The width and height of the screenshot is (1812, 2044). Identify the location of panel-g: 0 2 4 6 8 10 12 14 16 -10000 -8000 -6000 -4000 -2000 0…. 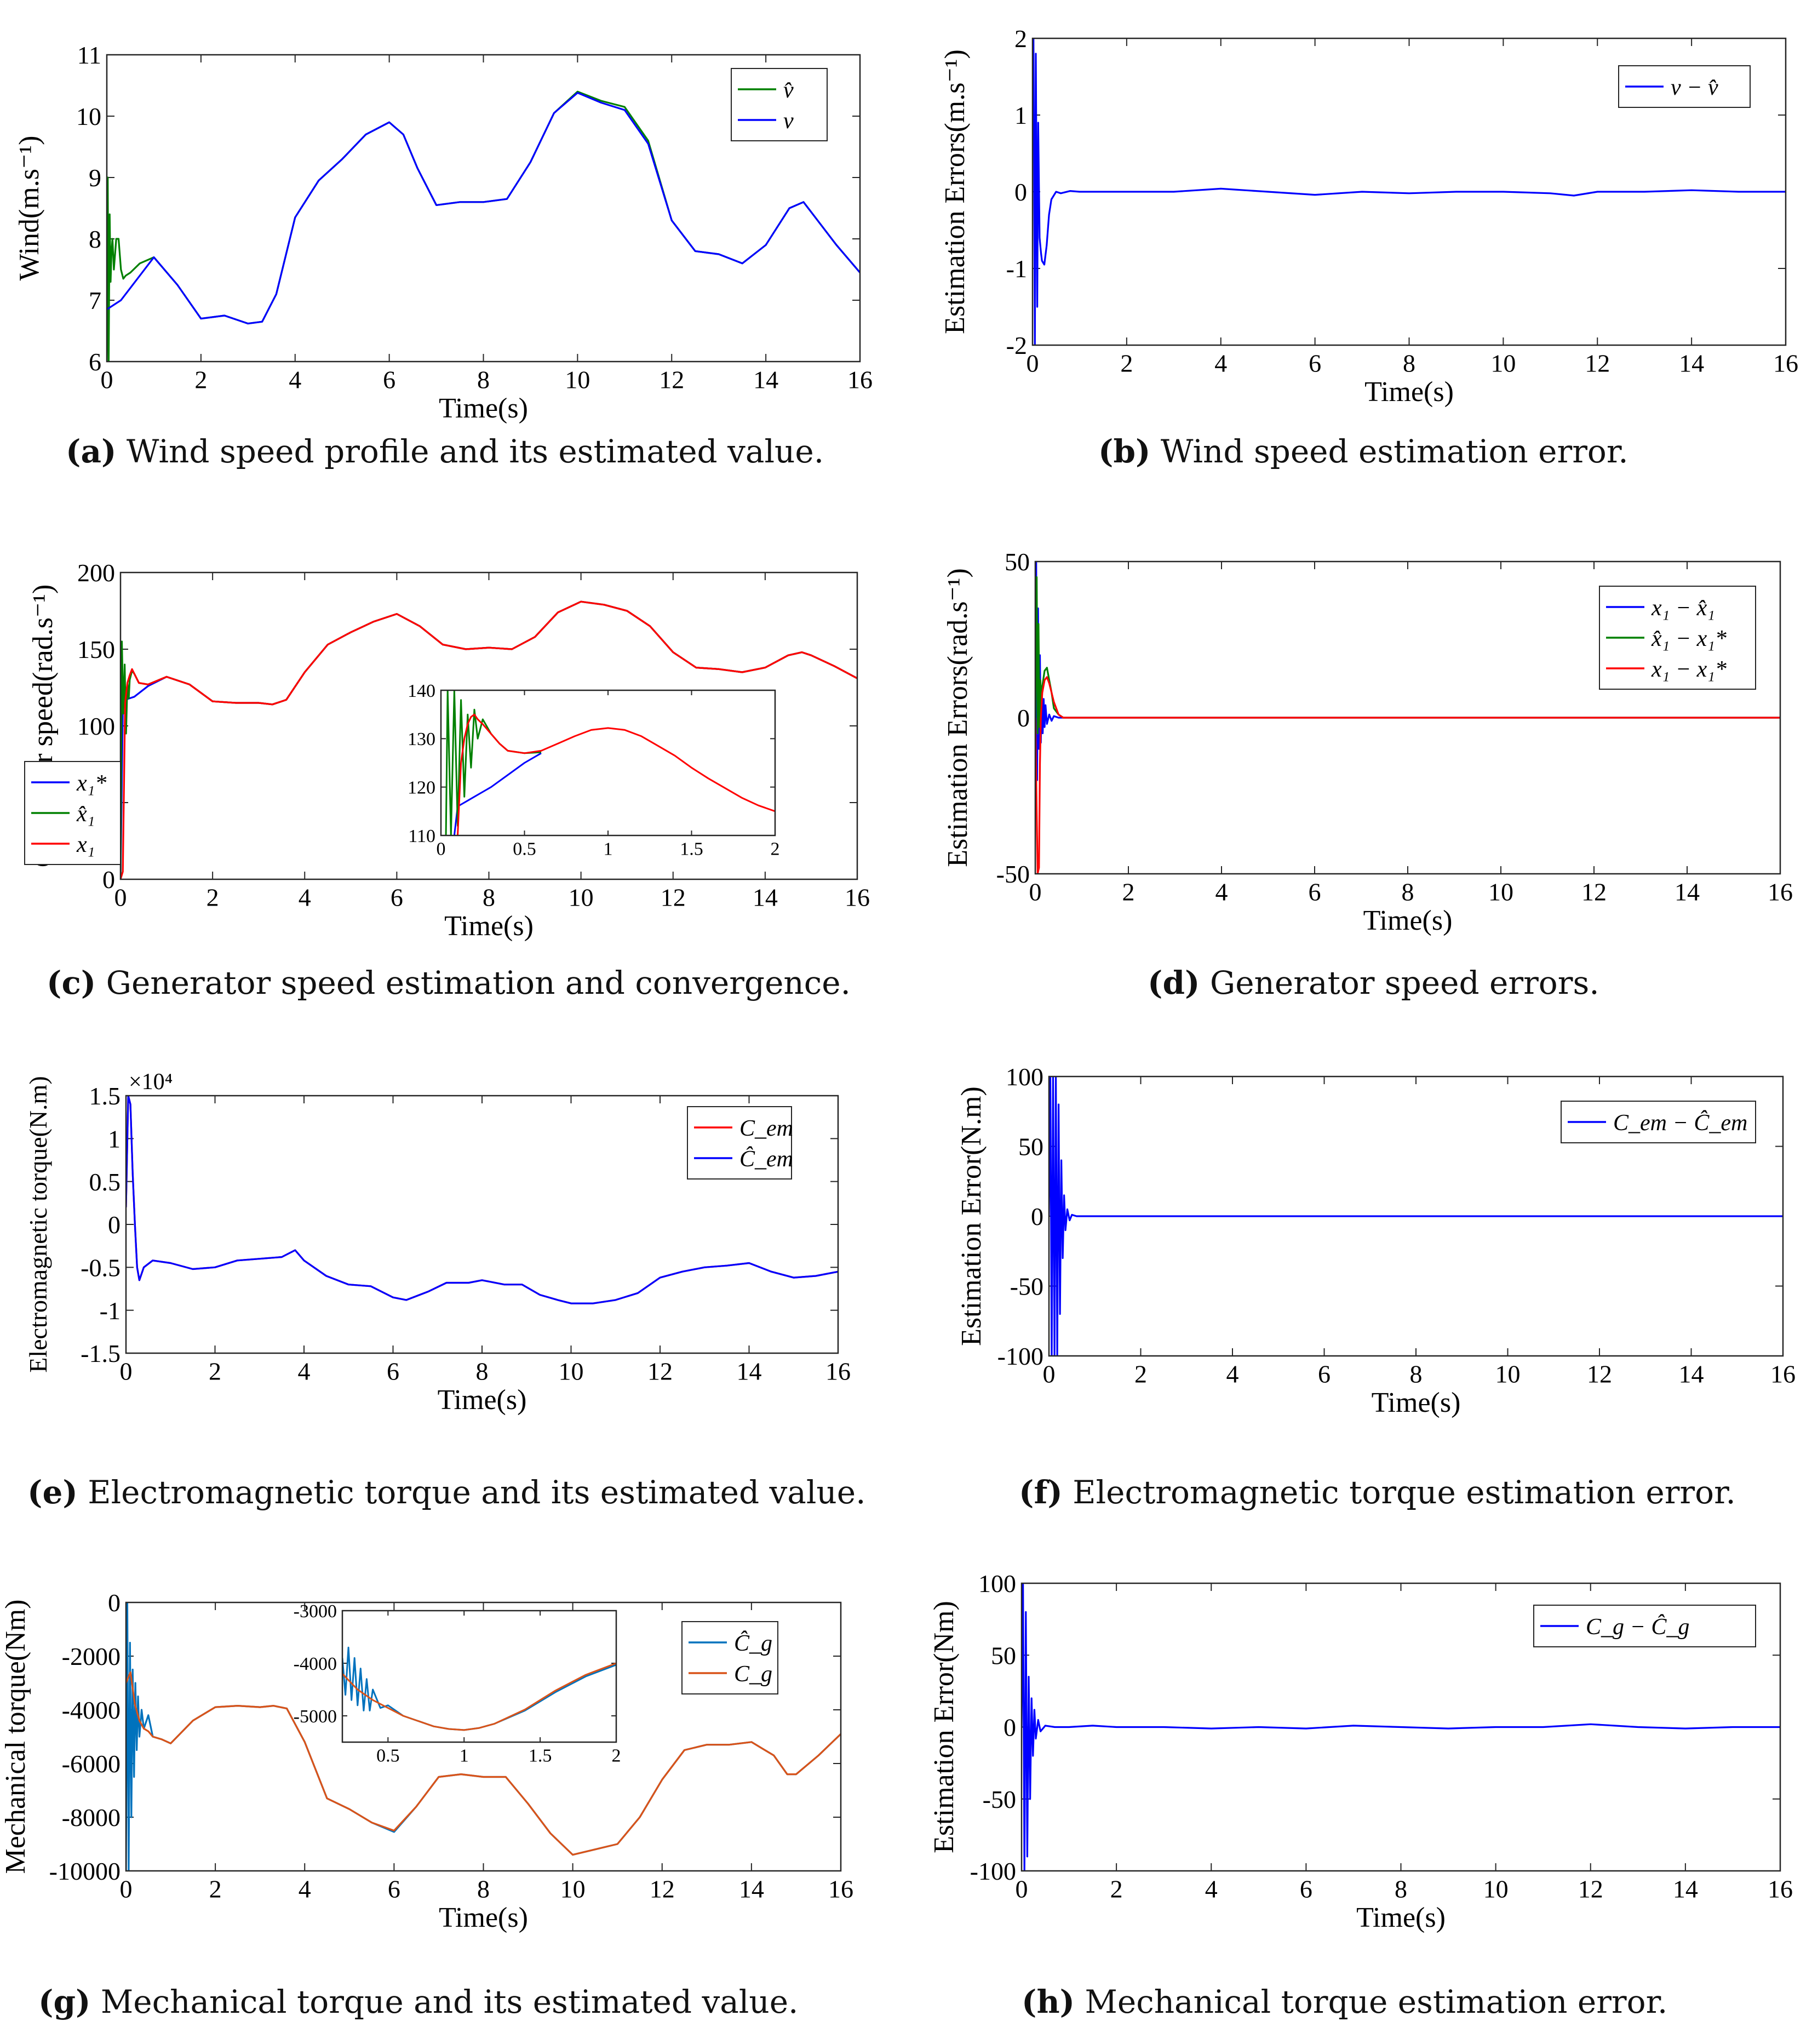
(449, 1808).